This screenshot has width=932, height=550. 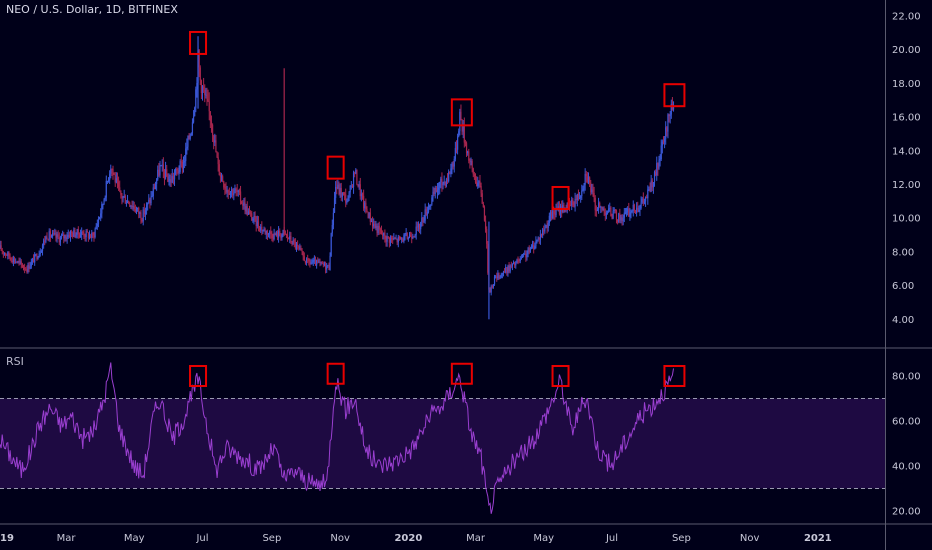 I want to click on price-tick-label: 22.00, so click(x=906, y=17).